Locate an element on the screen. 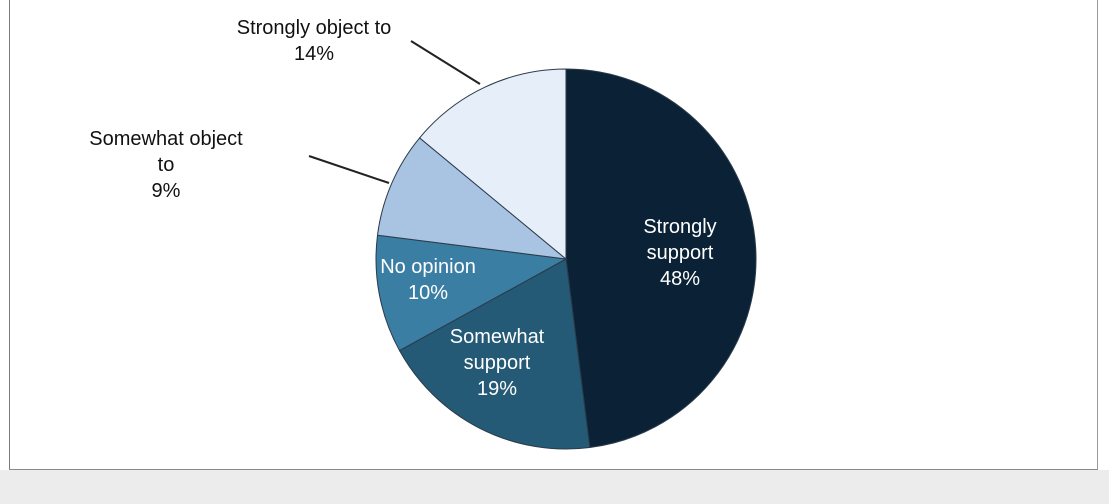  data-label-text: Somewhat is located at coordinates (497, 337).